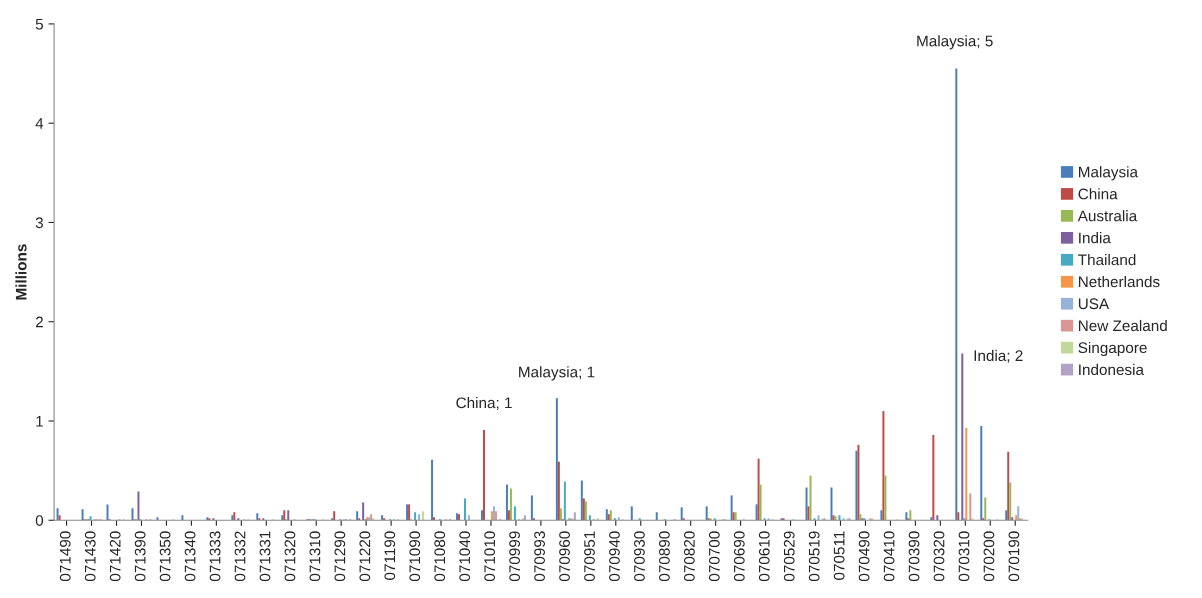  Describe the element at coordinates (39, 322) in the screenshot. I see `y-tick-label: 2` at that location.